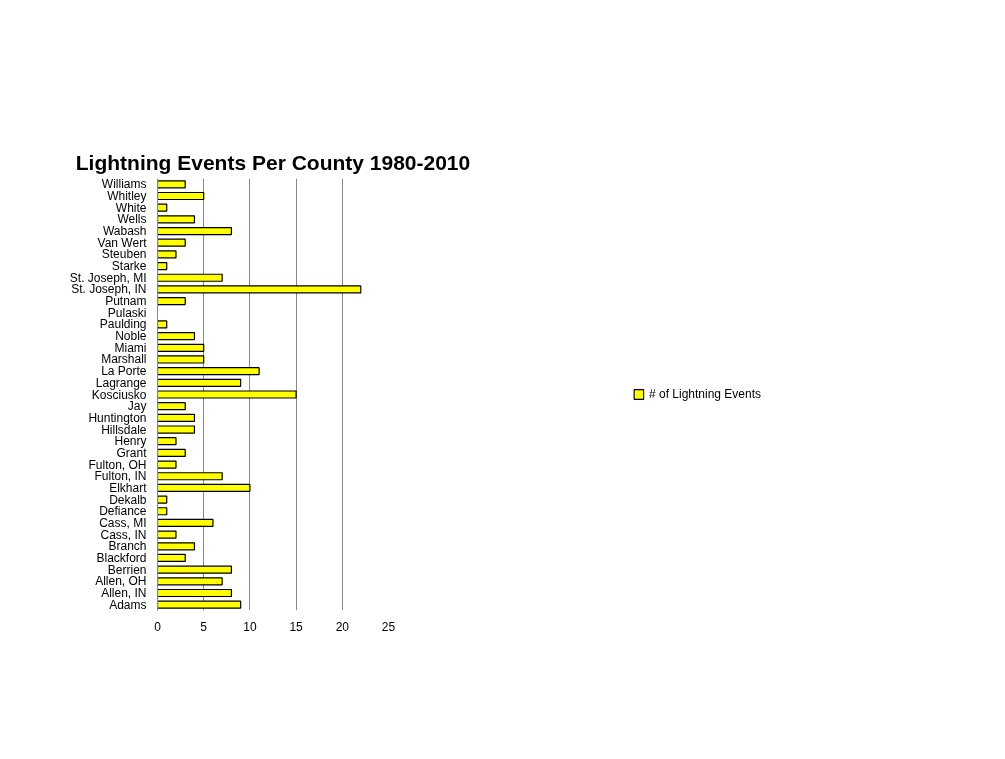 The image size is (1005, 759). Describe the element at coordinates (127, 196) in the screenshot. I see `y-tick-label: Whitley` at that location.